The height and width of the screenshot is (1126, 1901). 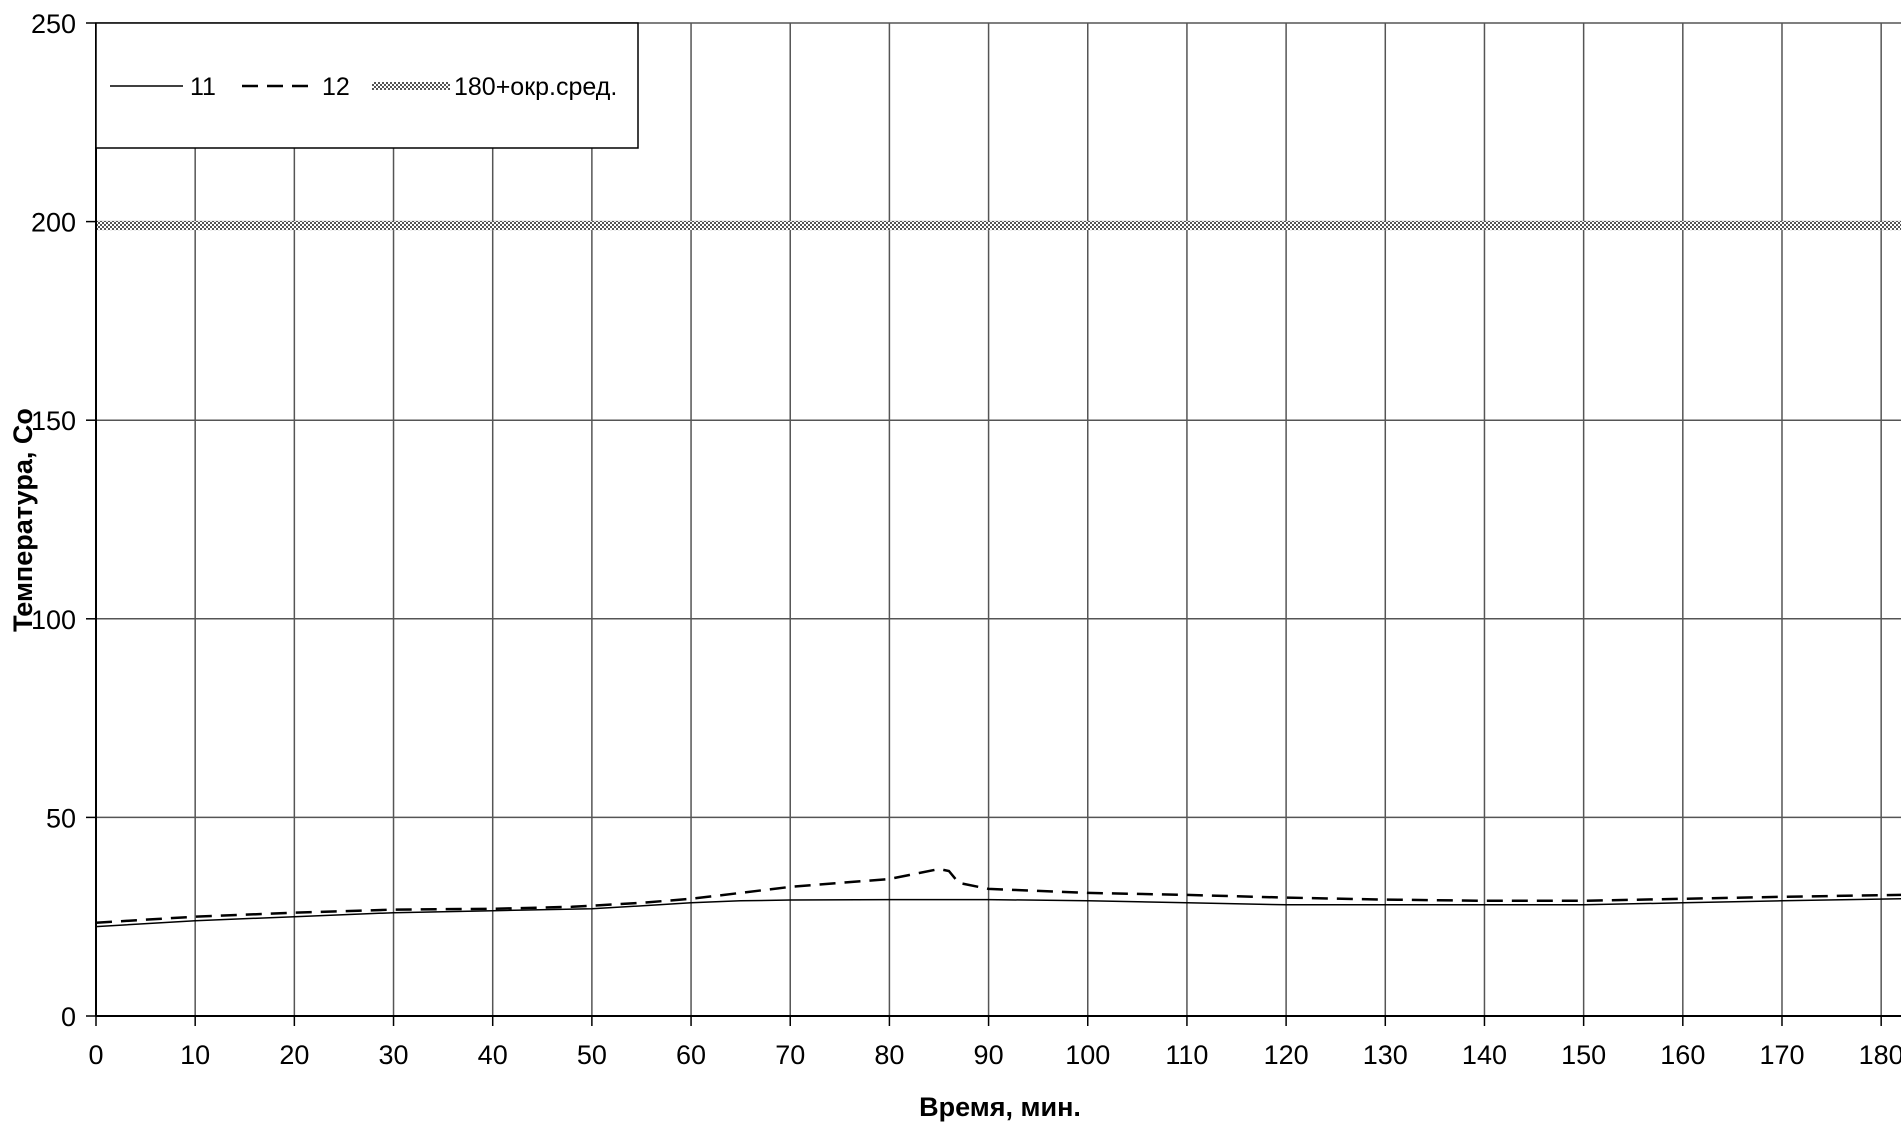 What do you see at coordinates (394, 1055) in the screenshot?
I see `x-tick-label: 30` at bounding box center [394, 1055].